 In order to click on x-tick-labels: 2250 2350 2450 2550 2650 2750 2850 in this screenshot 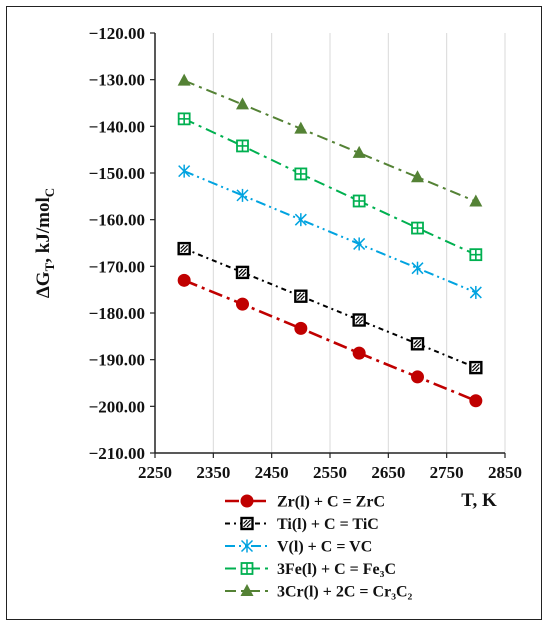, I will do `click(330, 472)`.